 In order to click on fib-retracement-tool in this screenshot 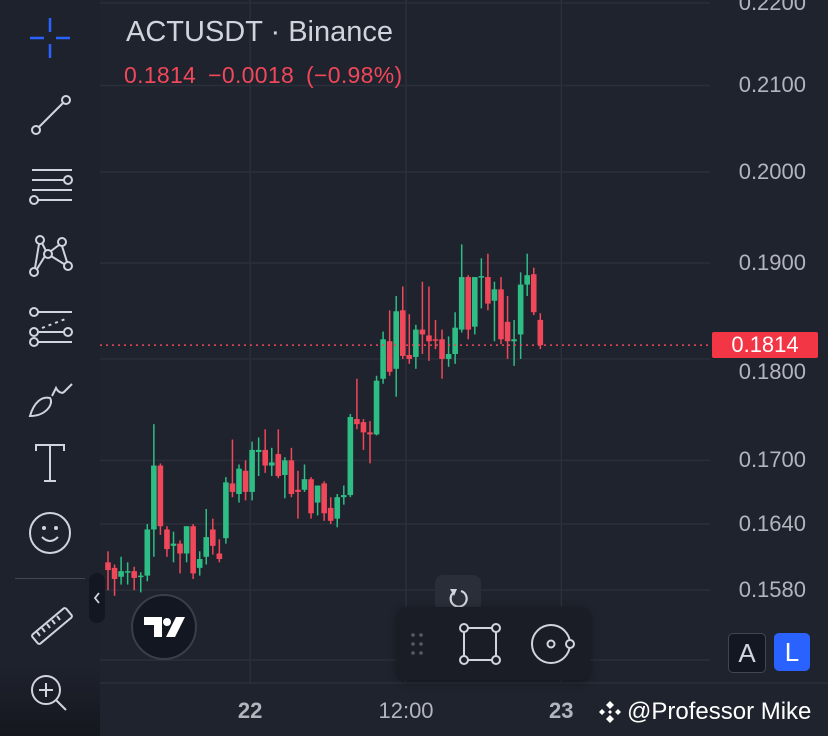, I will do `click(50, 326)`.